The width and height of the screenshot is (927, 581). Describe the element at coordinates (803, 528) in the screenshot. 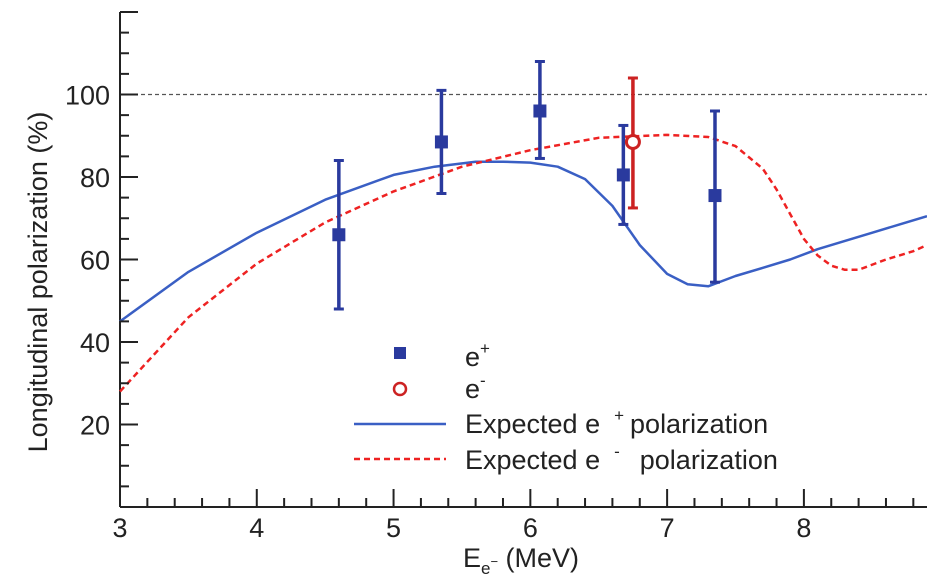

I see `x-tick-label: 8` at that location.